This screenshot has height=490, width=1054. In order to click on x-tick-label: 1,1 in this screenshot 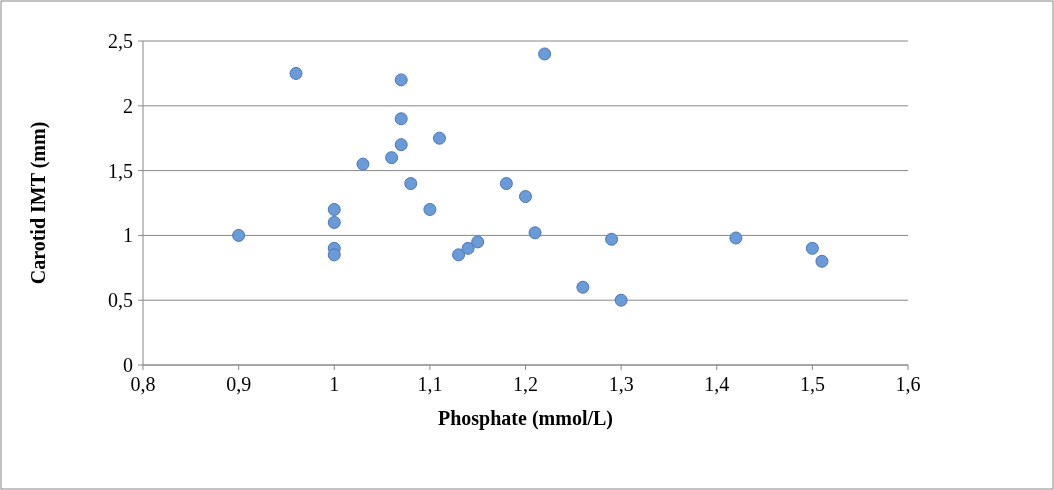, I will do `click(430, 384)`.